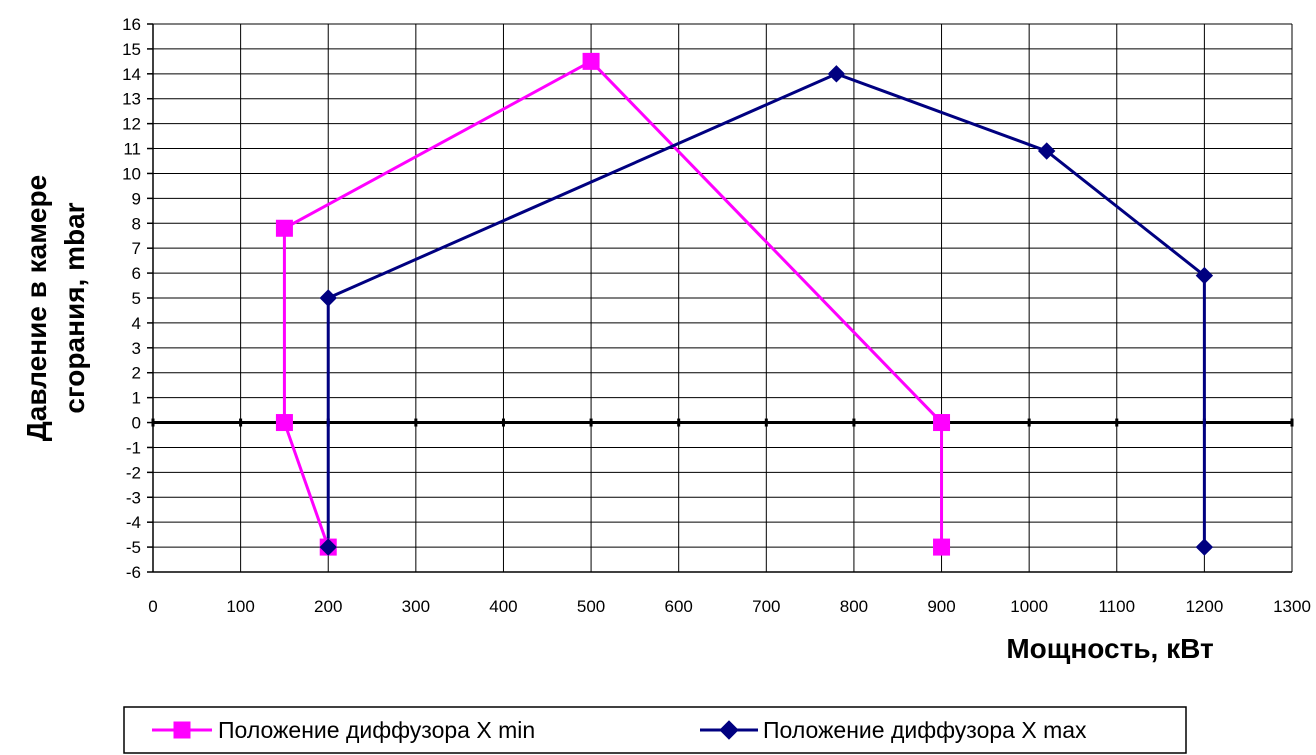 Image resolution: width=1316 pixels, height=755 pixels. What do you see at coordinates (136, 423) in the screenshot?
I see `y-tick-label: 0` at bounding box center [136, 423].